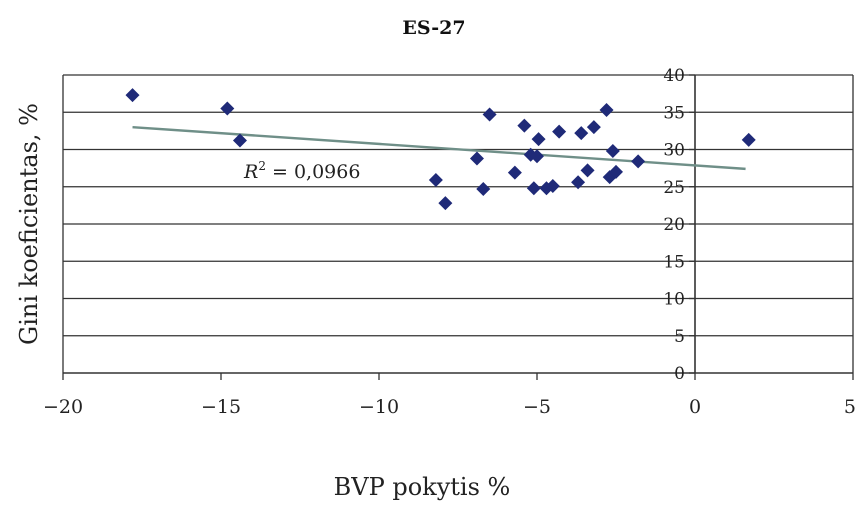 The width and height of the screenshot is (857, 505). I want to click on x-axis-title: BVP pokytis %, so click(422, 487).